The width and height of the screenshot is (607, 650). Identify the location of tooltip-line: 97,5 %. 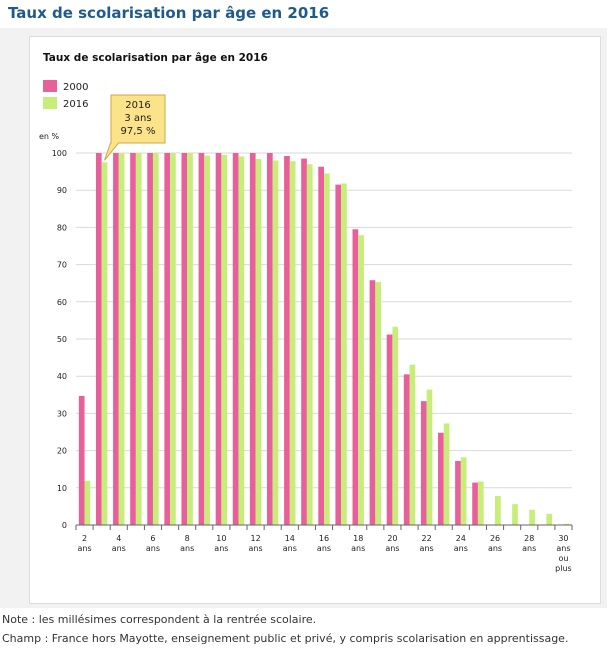
(138, 131).